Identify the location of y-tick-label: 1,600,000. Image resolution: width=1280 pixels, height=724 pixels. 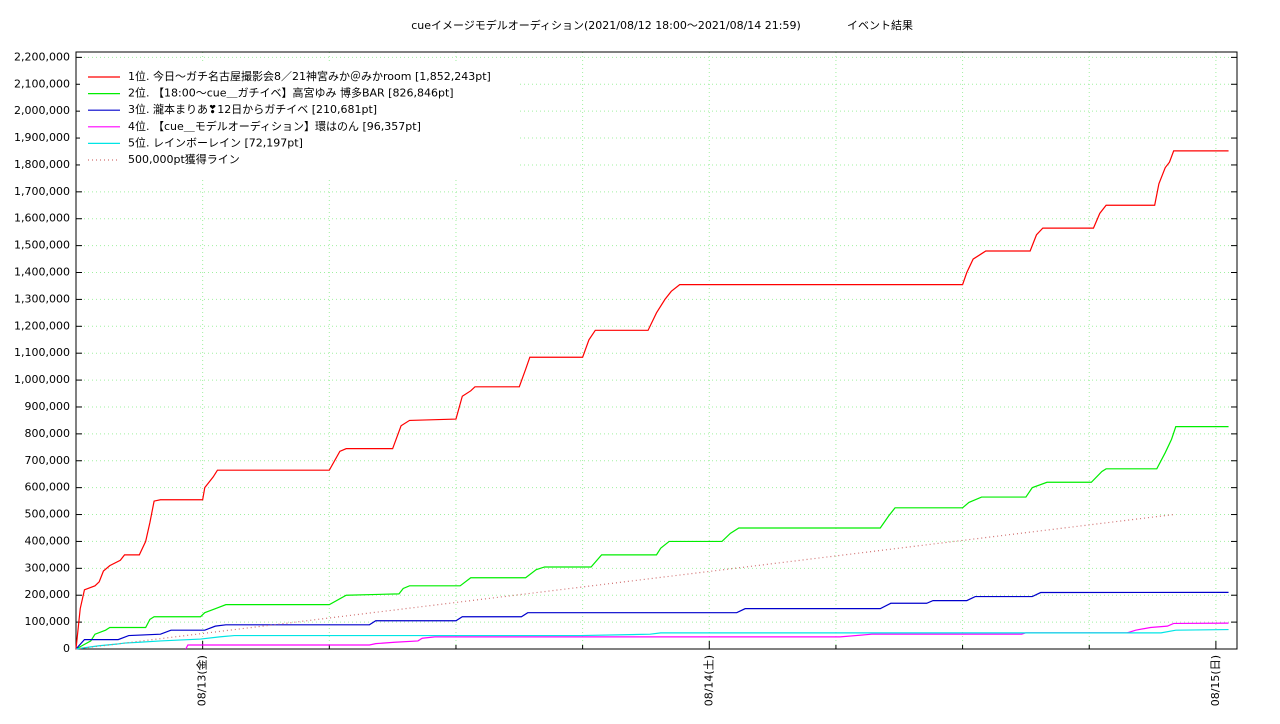
(42, 218).